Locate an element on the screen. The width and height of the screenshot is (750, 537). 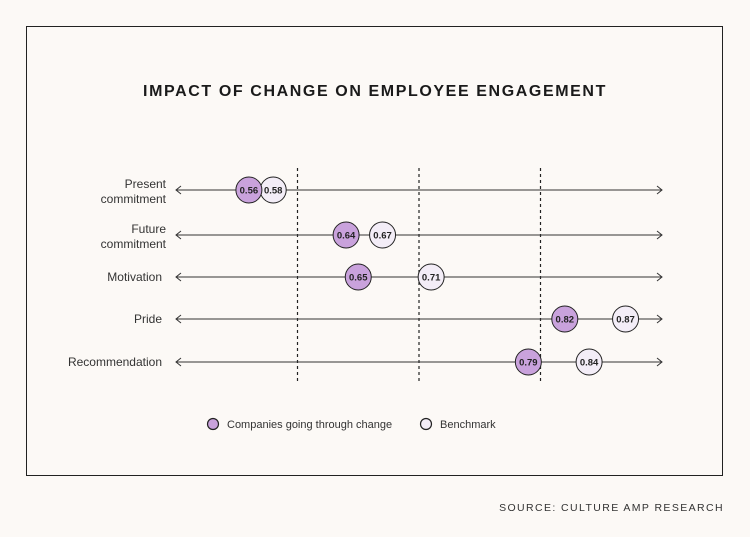
data-label: 0.58 is located at coordinates (273, 191).